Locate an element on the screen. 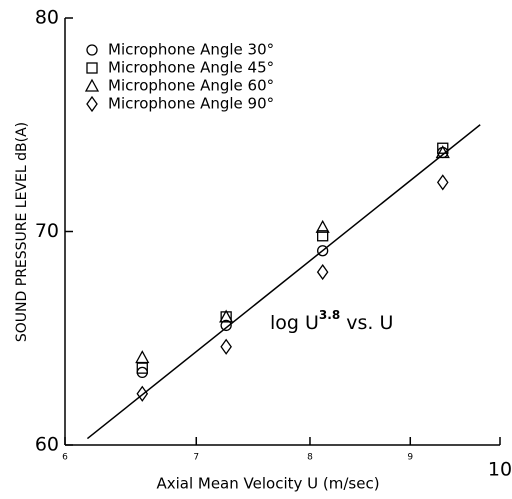  annotation-base: log U is located at coordinates (294, 323).